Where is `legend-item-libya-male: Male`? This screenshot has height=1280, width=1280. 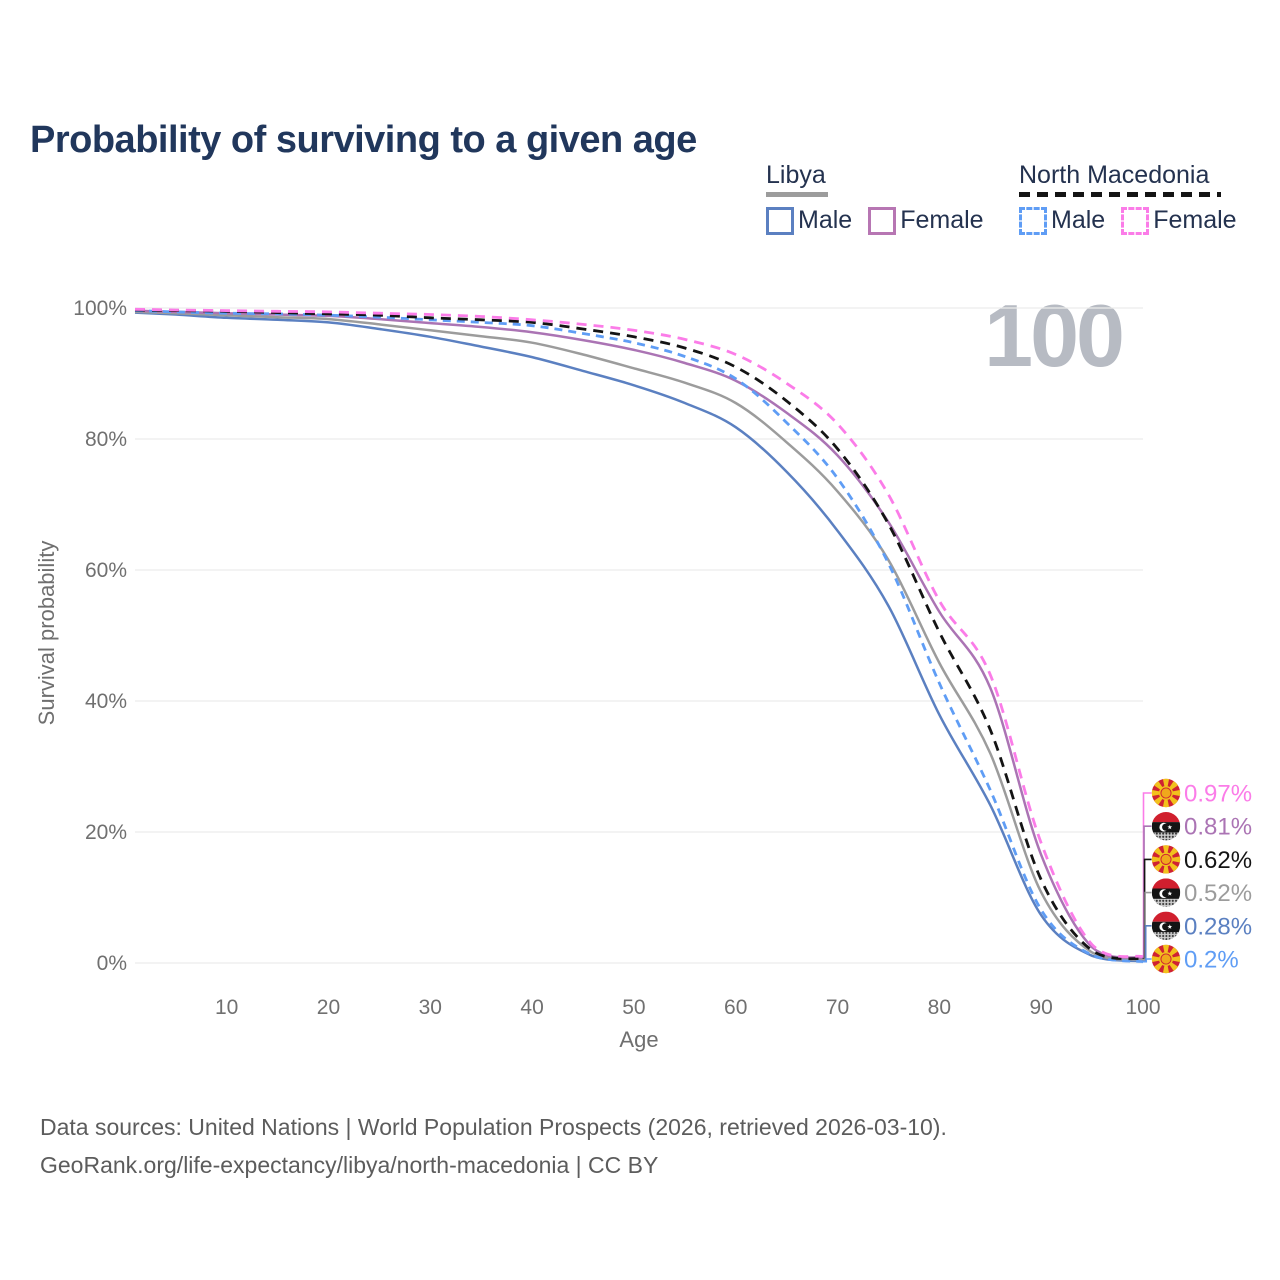 legend-item-libya-male: Male is located at coordinates (809, 220).